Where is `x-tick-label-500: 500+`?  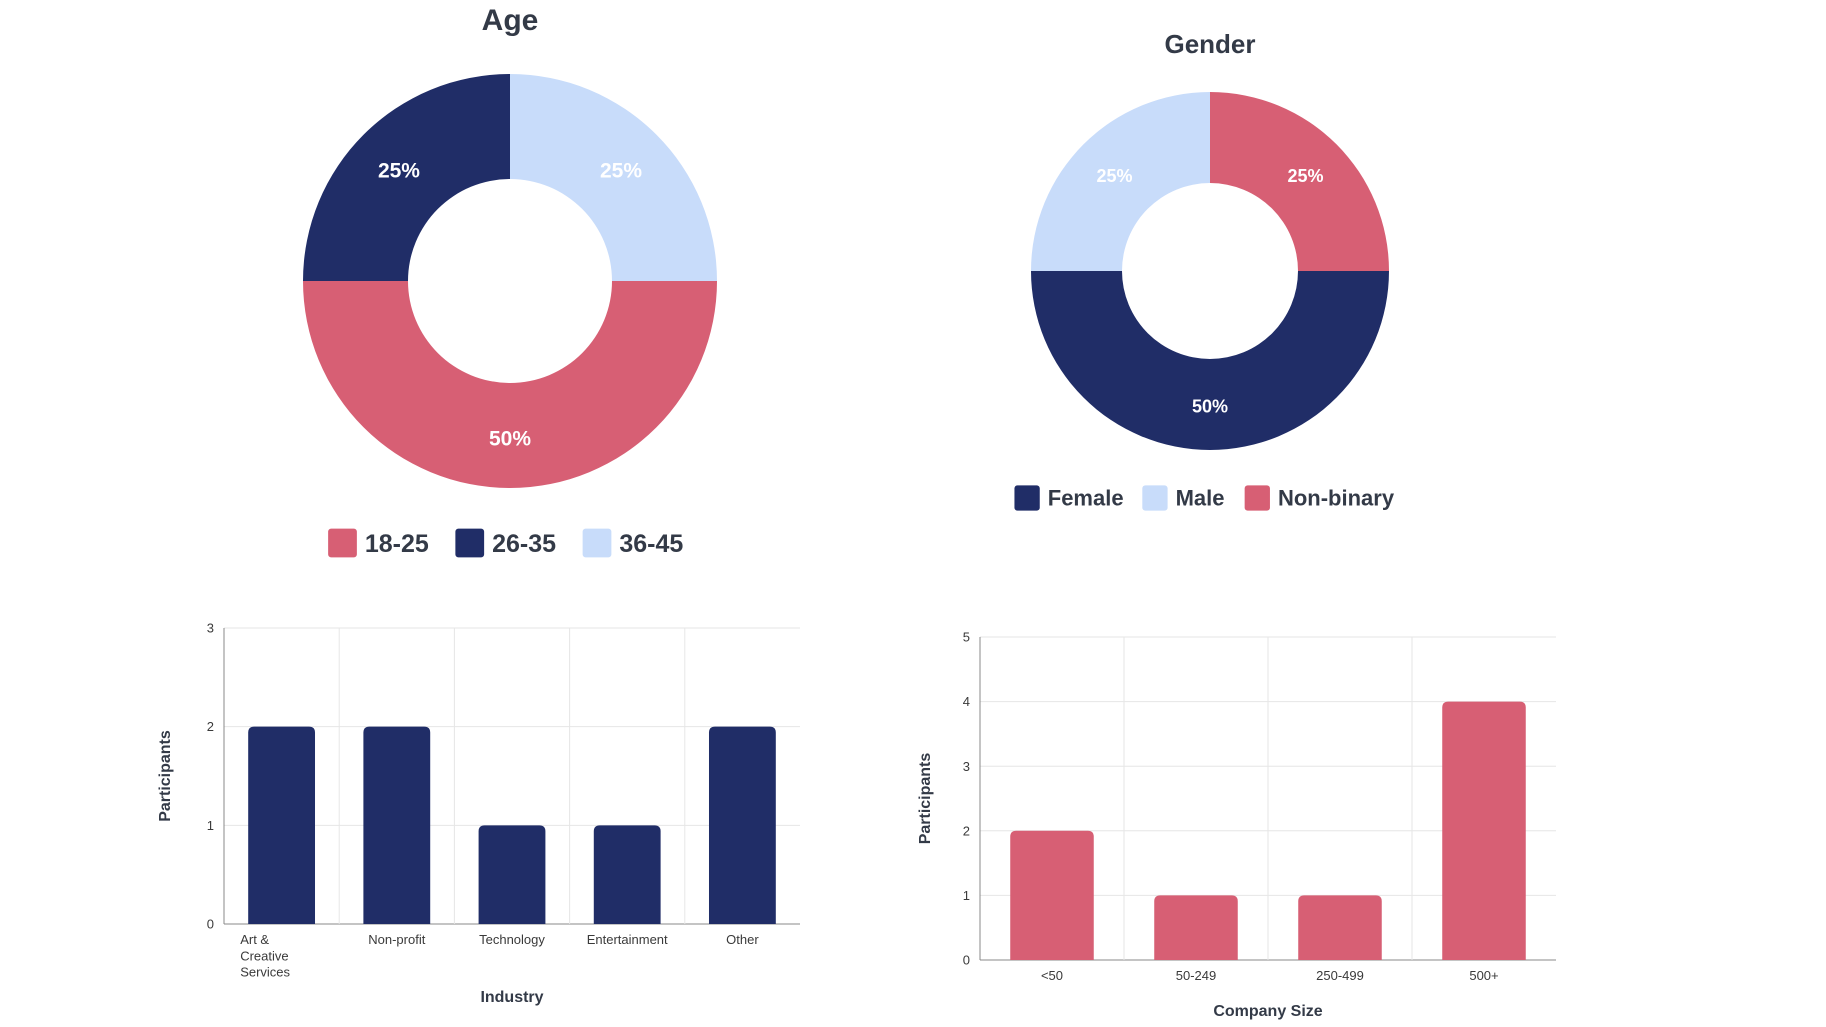
x-tick-label-500: 500+ is located at coordinates (1483, 975).